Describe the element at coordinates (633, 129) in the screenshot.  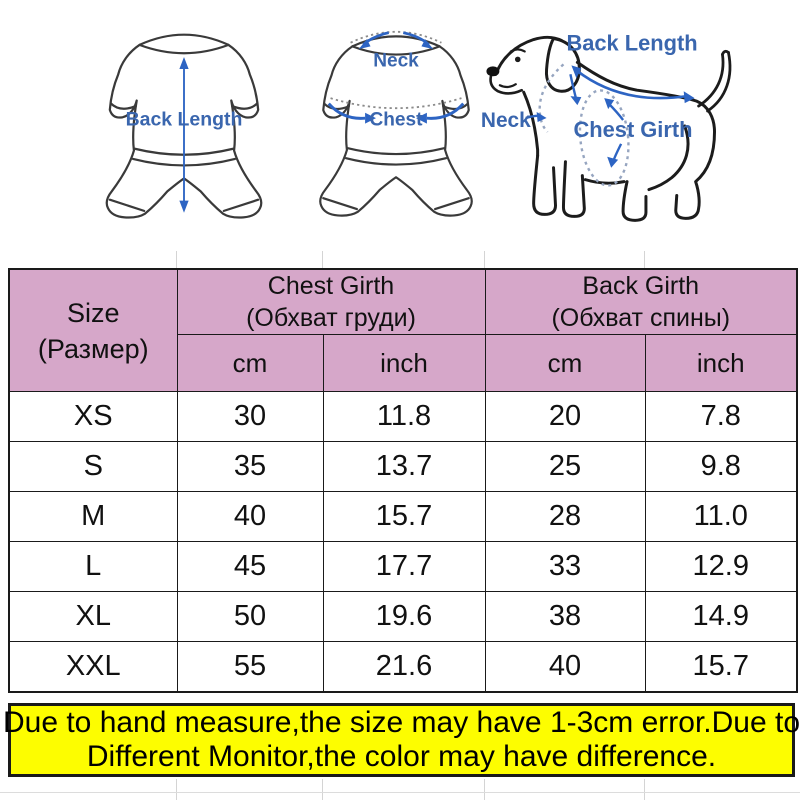
I see `dog-chest-girth-label: Chest Girth` at that location.